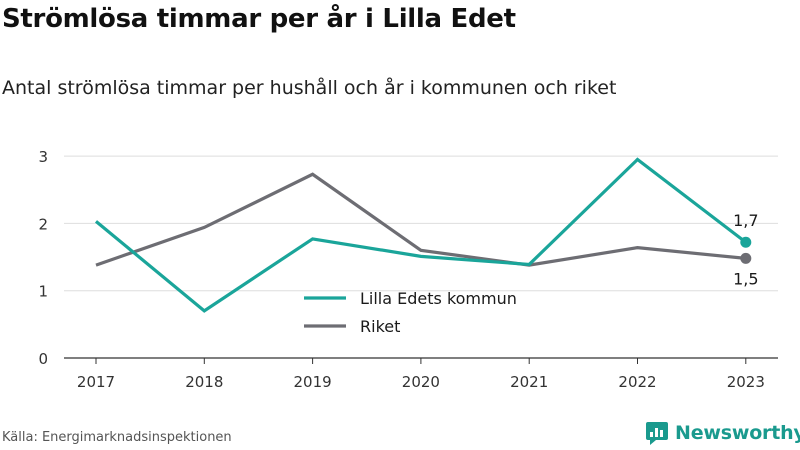 This screenshot has width=800, height=450. Describe the element at coordinates (43, 224) in the screenshot. I see `y-tick-label: 2` at that location.